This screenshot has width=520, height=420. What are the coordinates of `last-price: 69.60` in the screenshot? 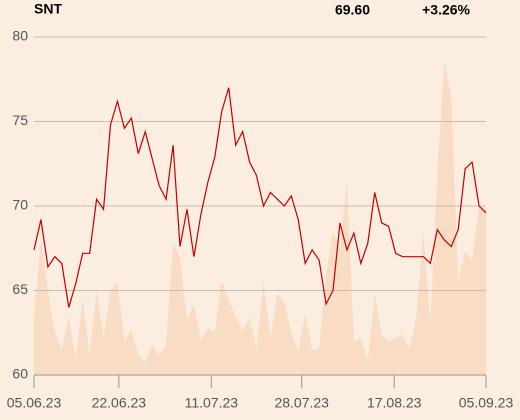 It's located at (352, 10).